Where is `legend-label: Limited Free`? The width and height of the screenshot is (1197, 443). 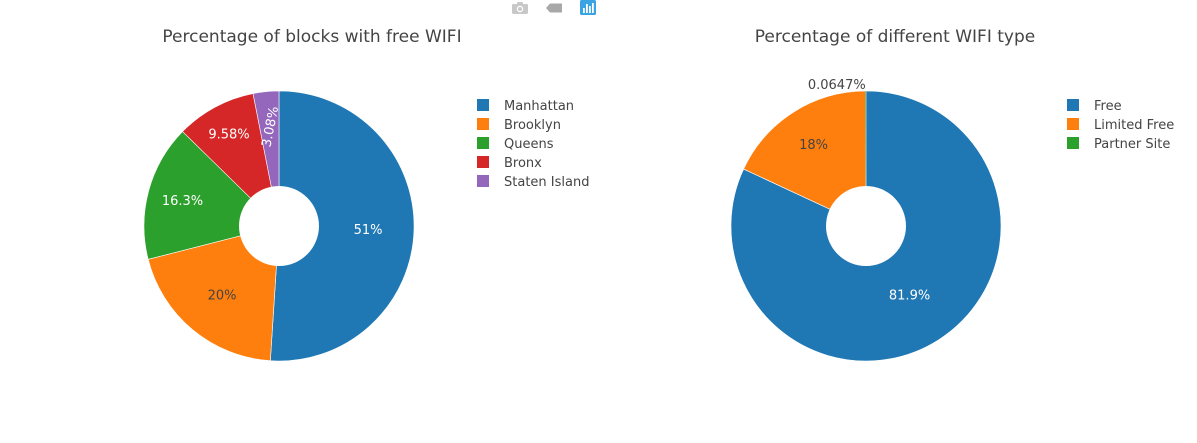
legend-label: Limited Free is located at coordinates (1134, 125).